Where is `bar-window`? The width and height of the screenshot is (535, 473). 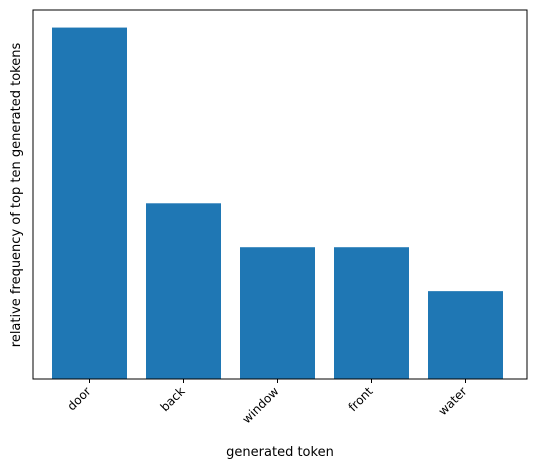
bar-window is located at coordinates (277, 313).